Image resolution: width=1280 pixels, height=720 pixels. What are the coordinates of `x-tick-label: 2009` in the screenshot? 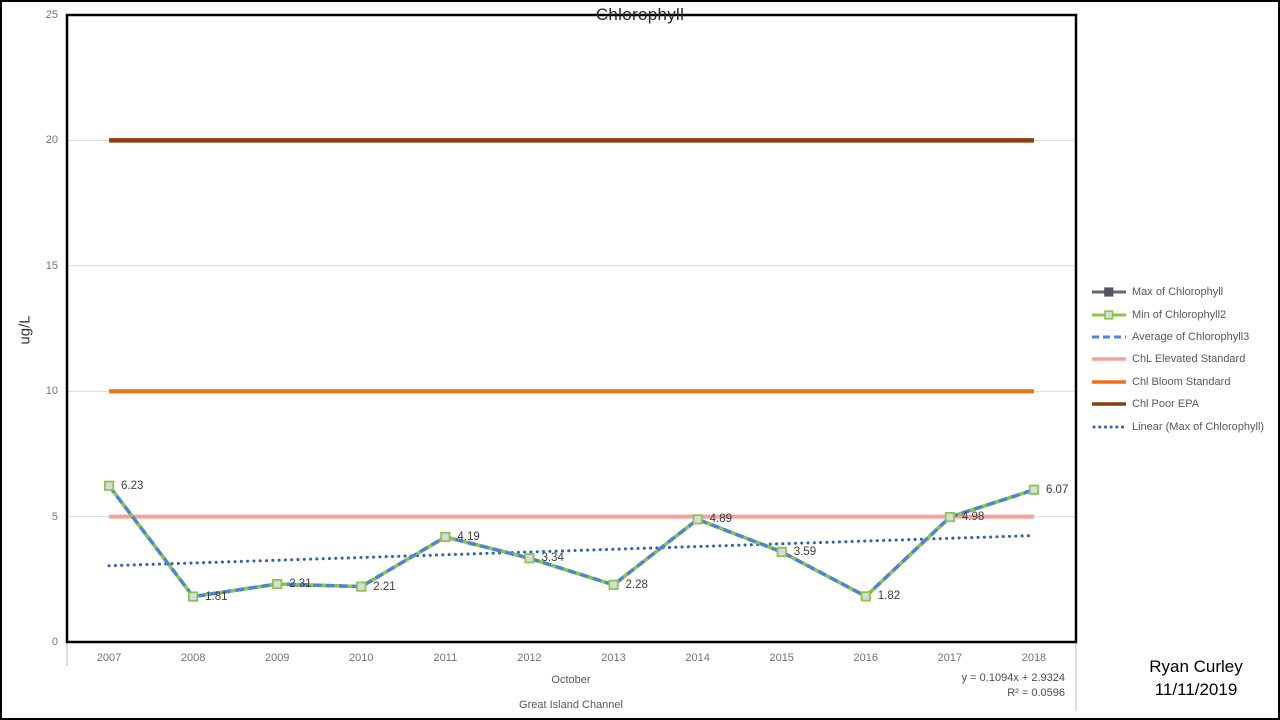 It's located at (277, 658).